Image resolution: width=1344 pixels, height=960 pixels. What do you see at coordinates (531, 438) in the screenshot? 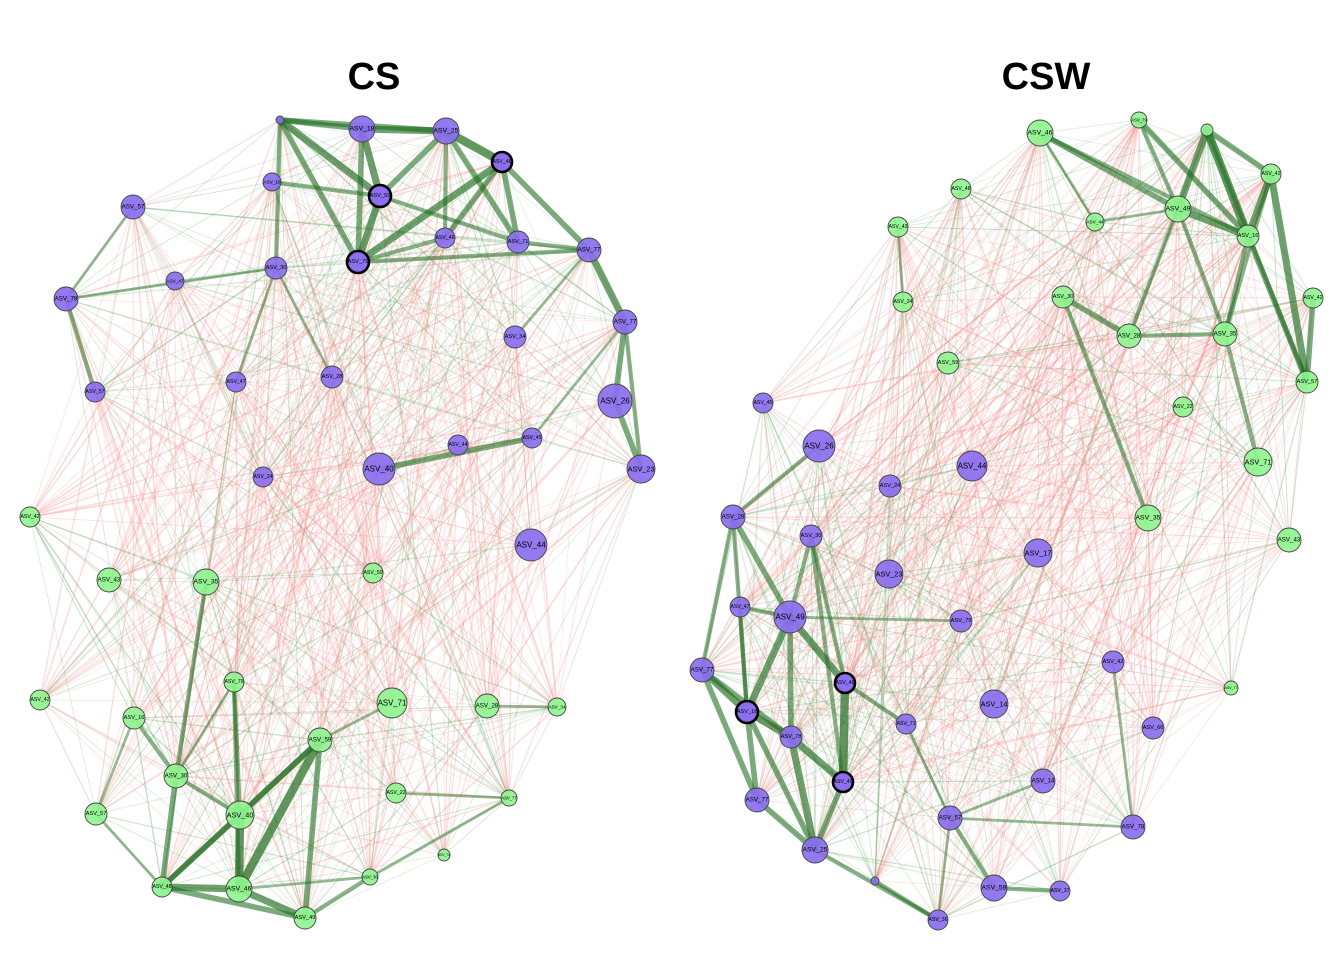
I see `node-label: ASV_45` at bounding box center [531, 438].